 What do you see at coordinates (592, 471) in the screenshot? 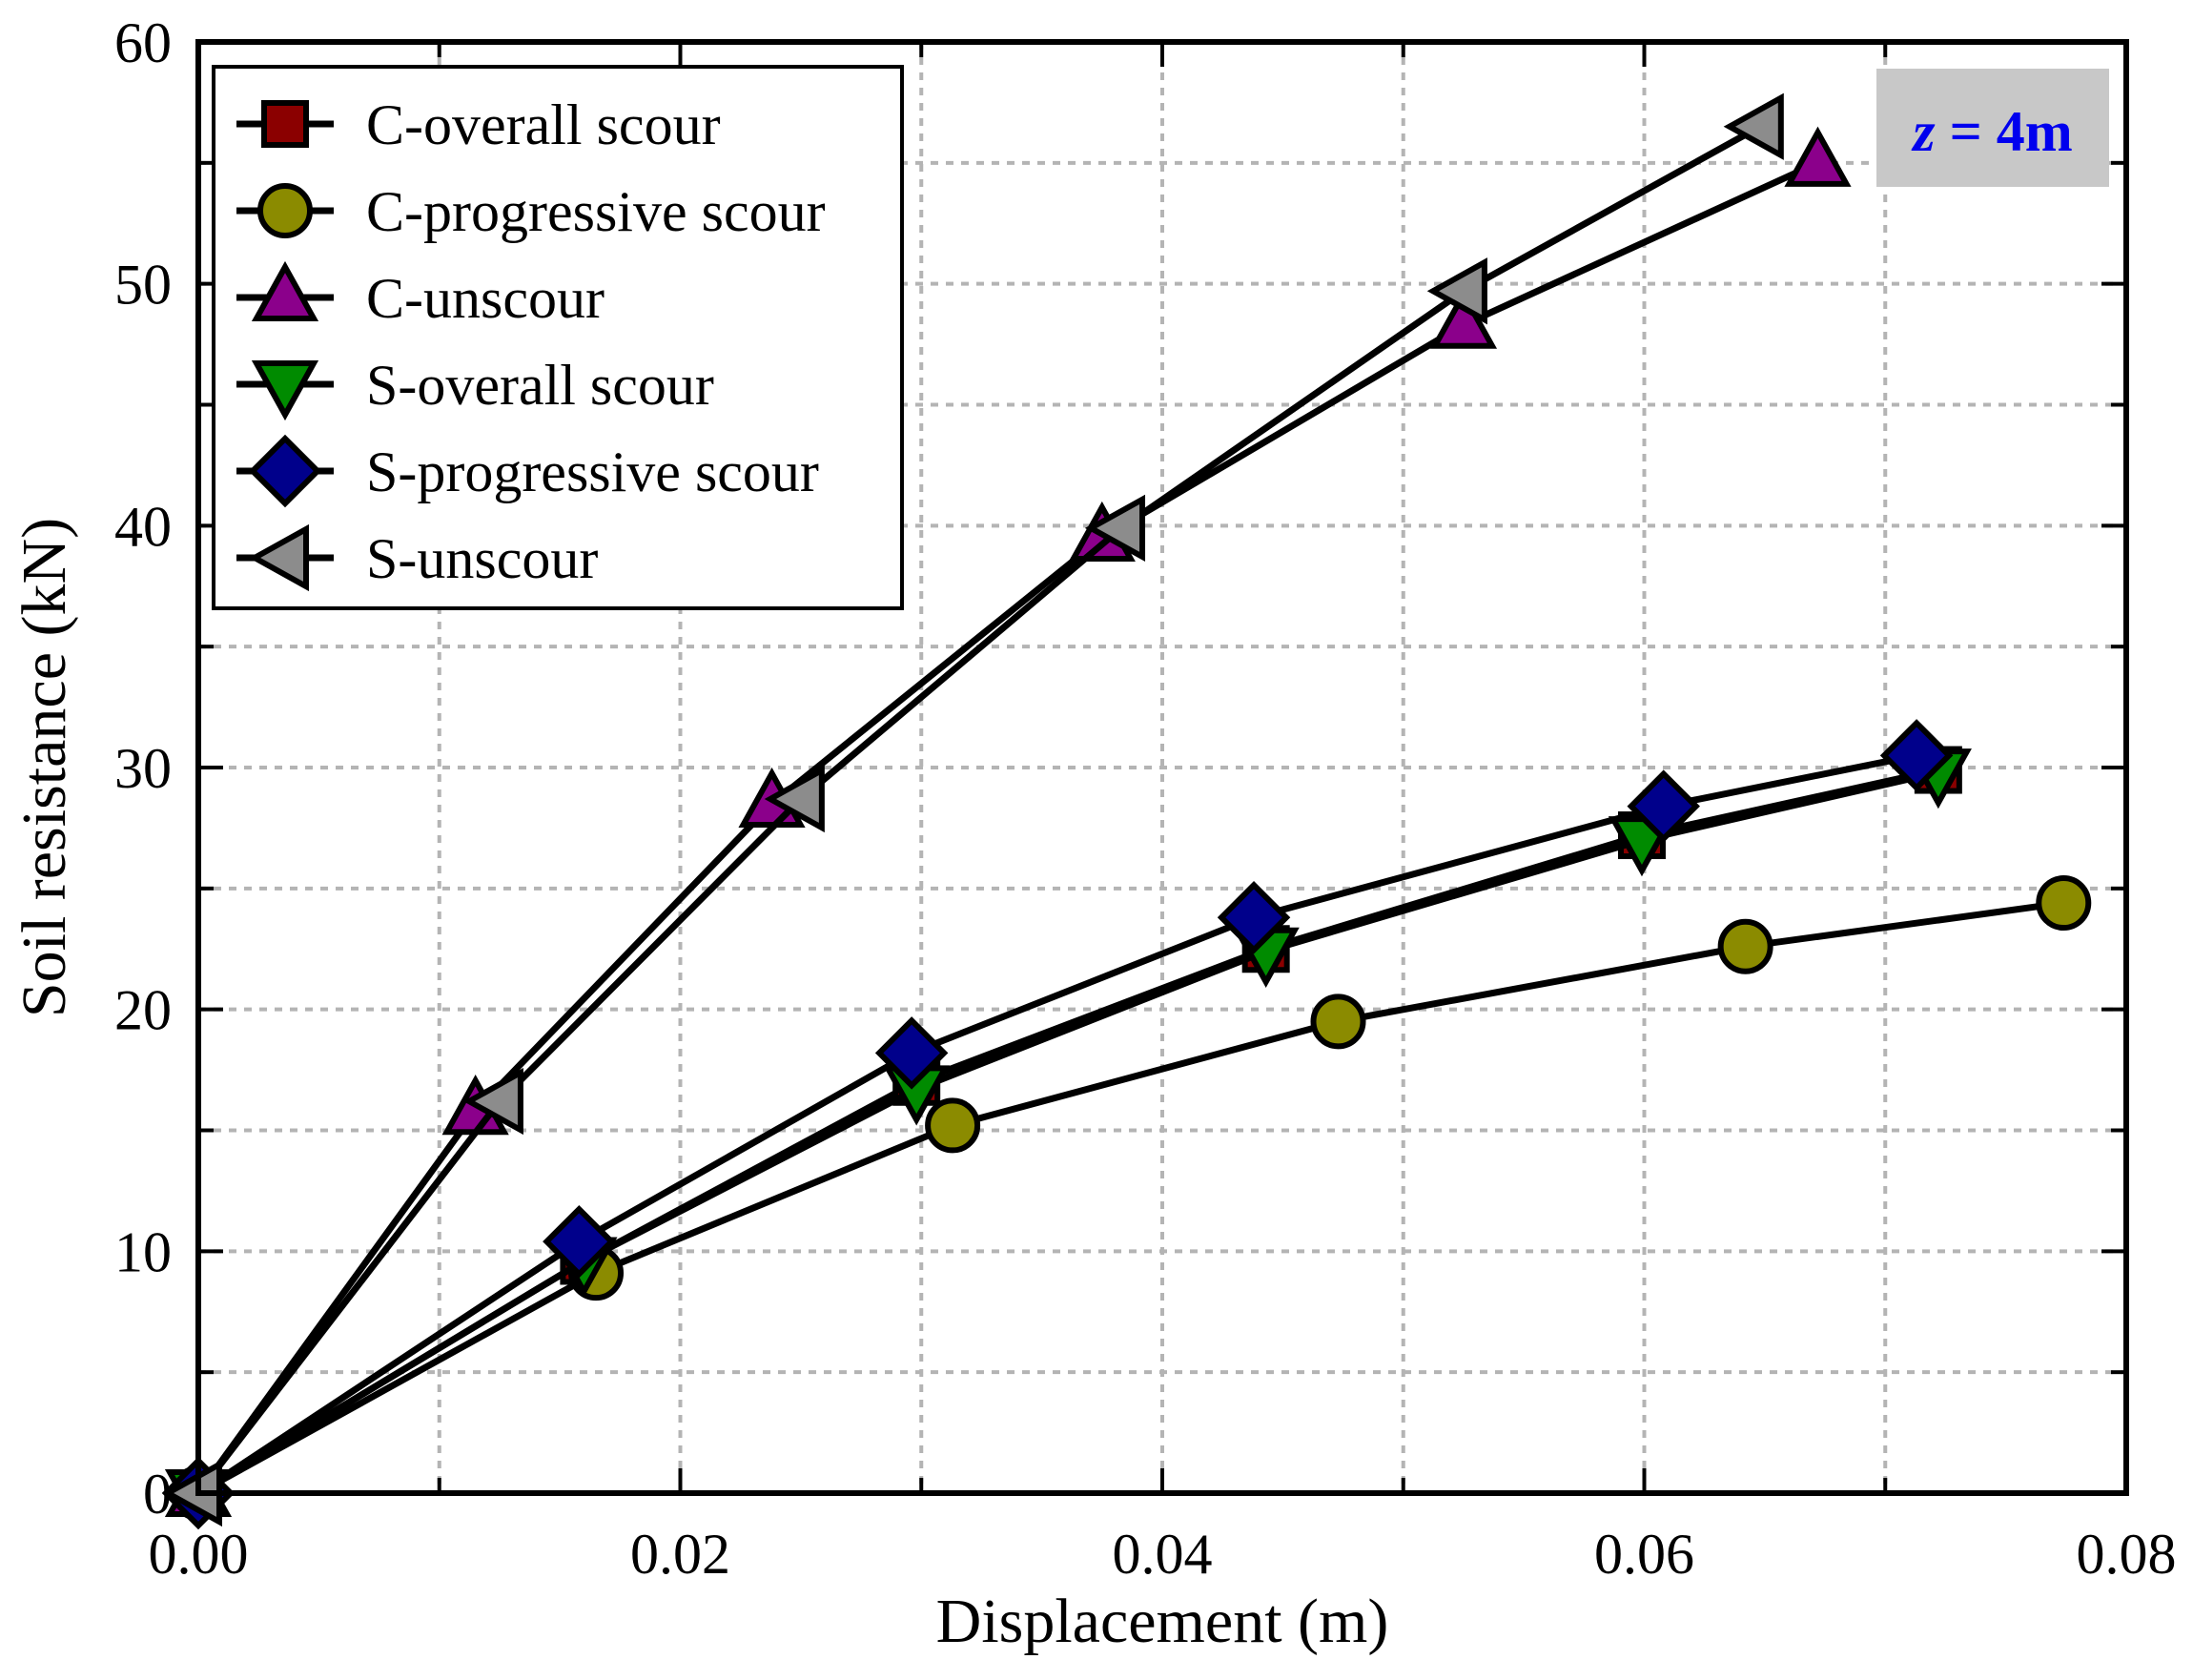
I see `legend-label: S-progressive scour` at bounding box center [592, 471].